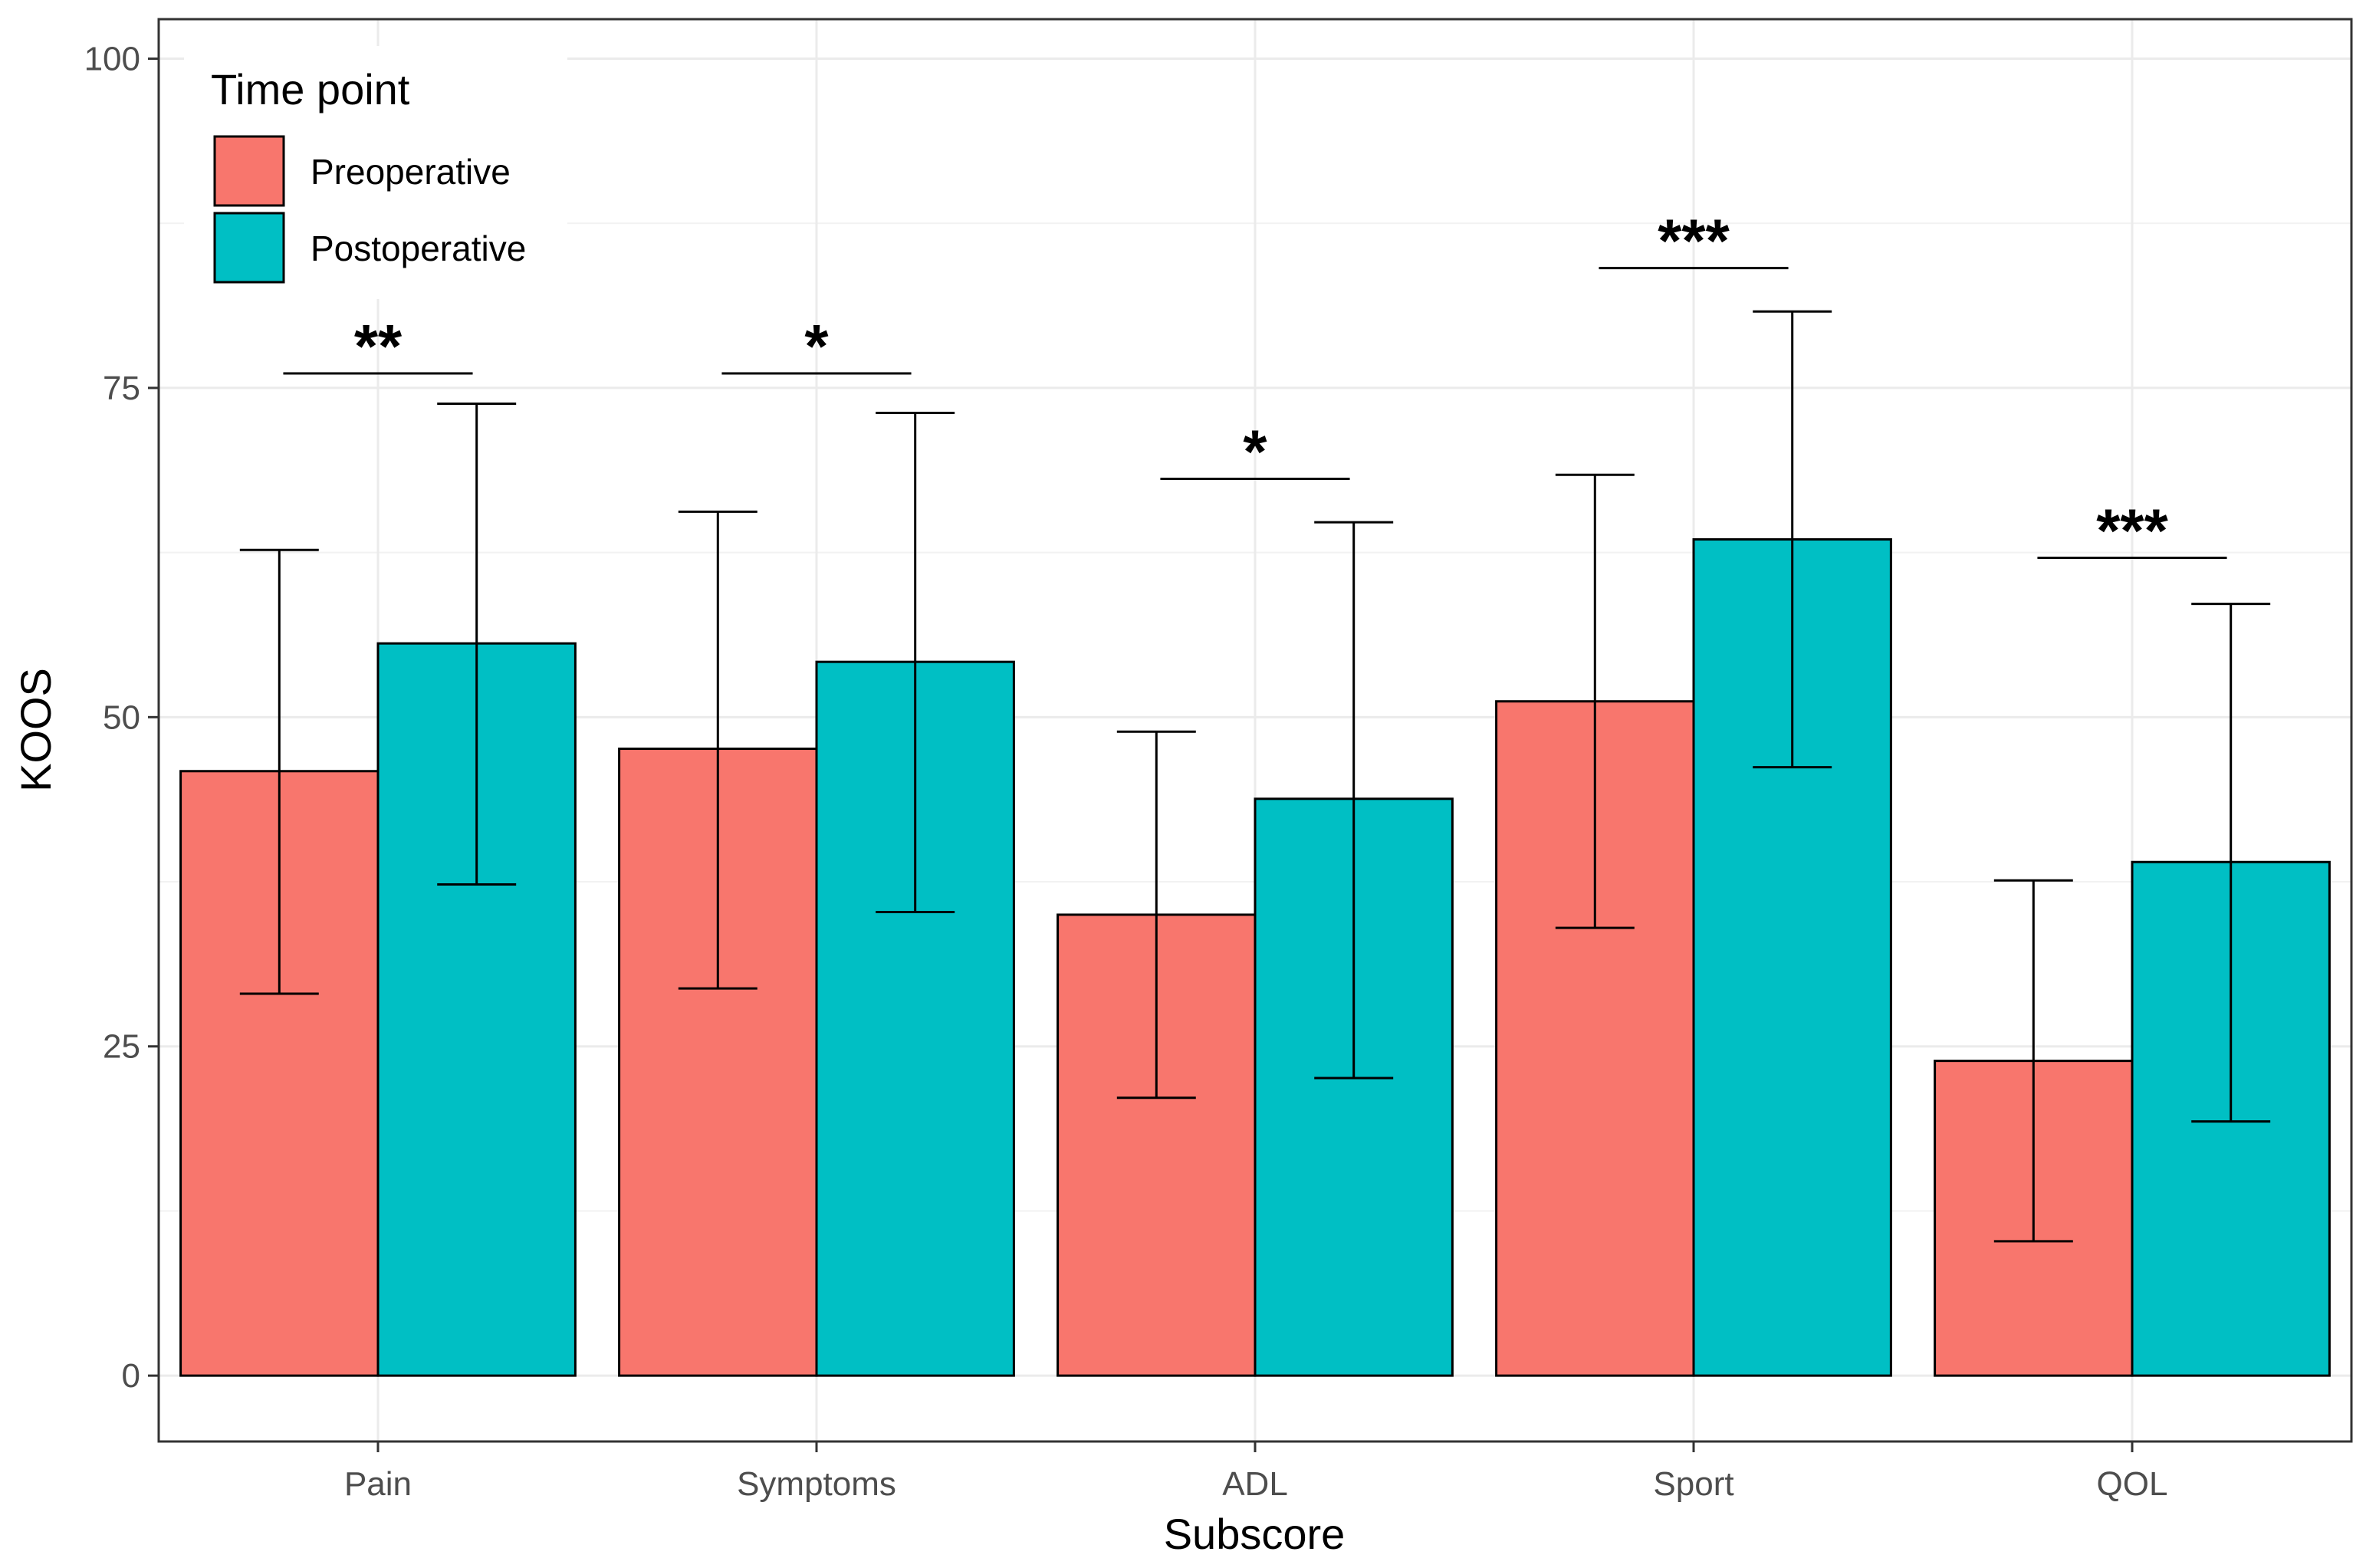 The width and height of the screenshot is (2366, 1568). I want to click on legend-label-preoperative: Preoperative, so click(411, 172).